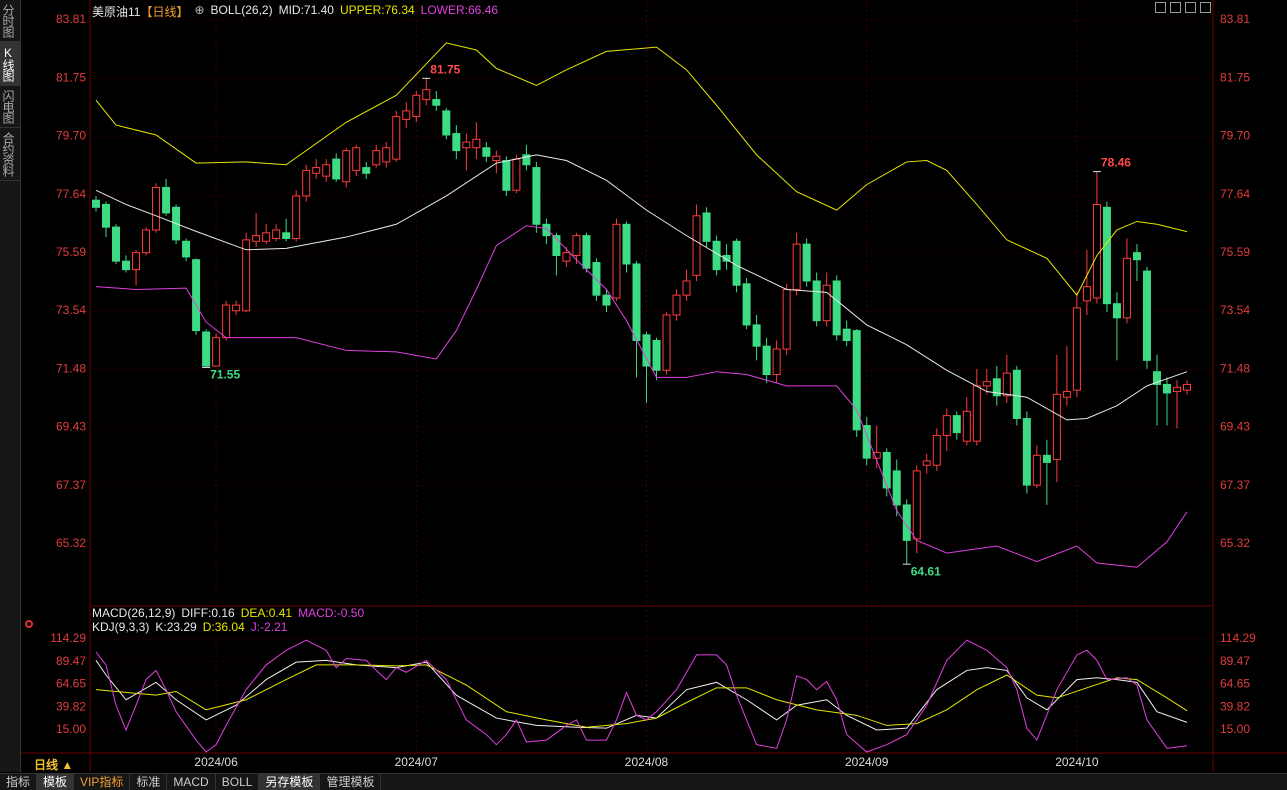 The image size is (1287, 790). Describe the element at coordinates (134, 613) in the screenshot. I see `macd-label: MACD(26,12,9)` at that location.